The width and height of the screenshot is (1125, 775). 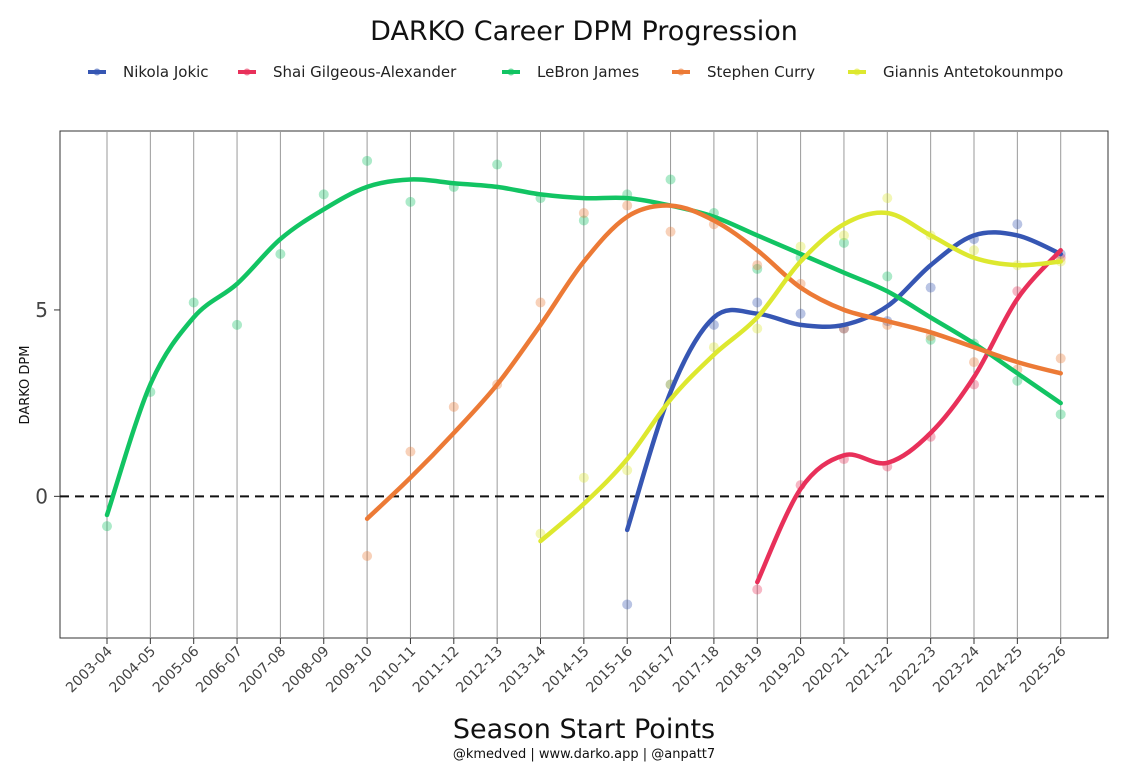 What do you see at coordinates (696, 670) in the screenshot?
I see `x-tick-label: 2017-18` at bounding box center [696, 670].